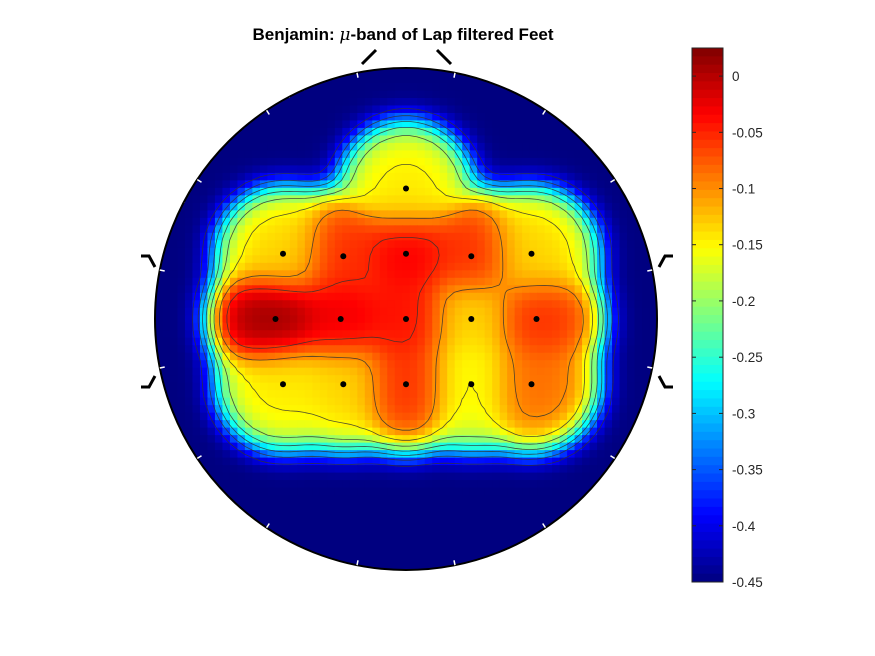 The image size is (875, 656). What do you see at coordinates (665, 382) in the screenshot?
I see `right-ear-bottom` at bounding box center [665, 382].